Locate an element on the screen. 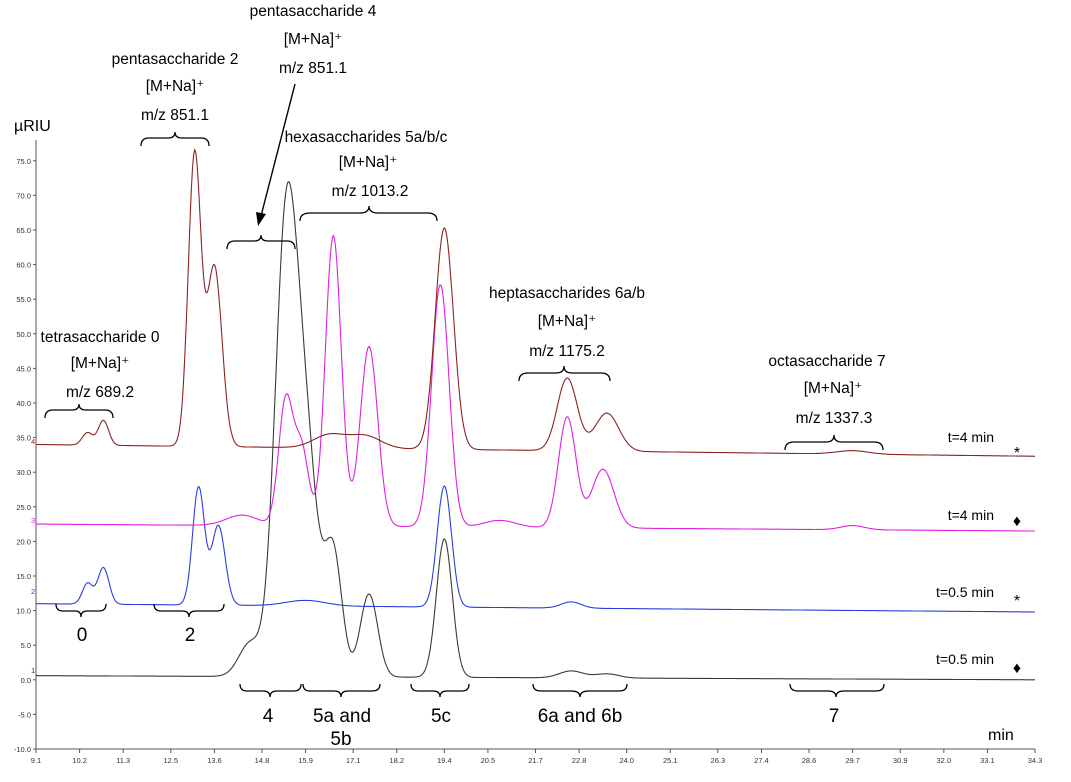 The height and width of the screenshot is (782, 1071). x-tick-label: 14.8 is located at coordinates (262, 760).